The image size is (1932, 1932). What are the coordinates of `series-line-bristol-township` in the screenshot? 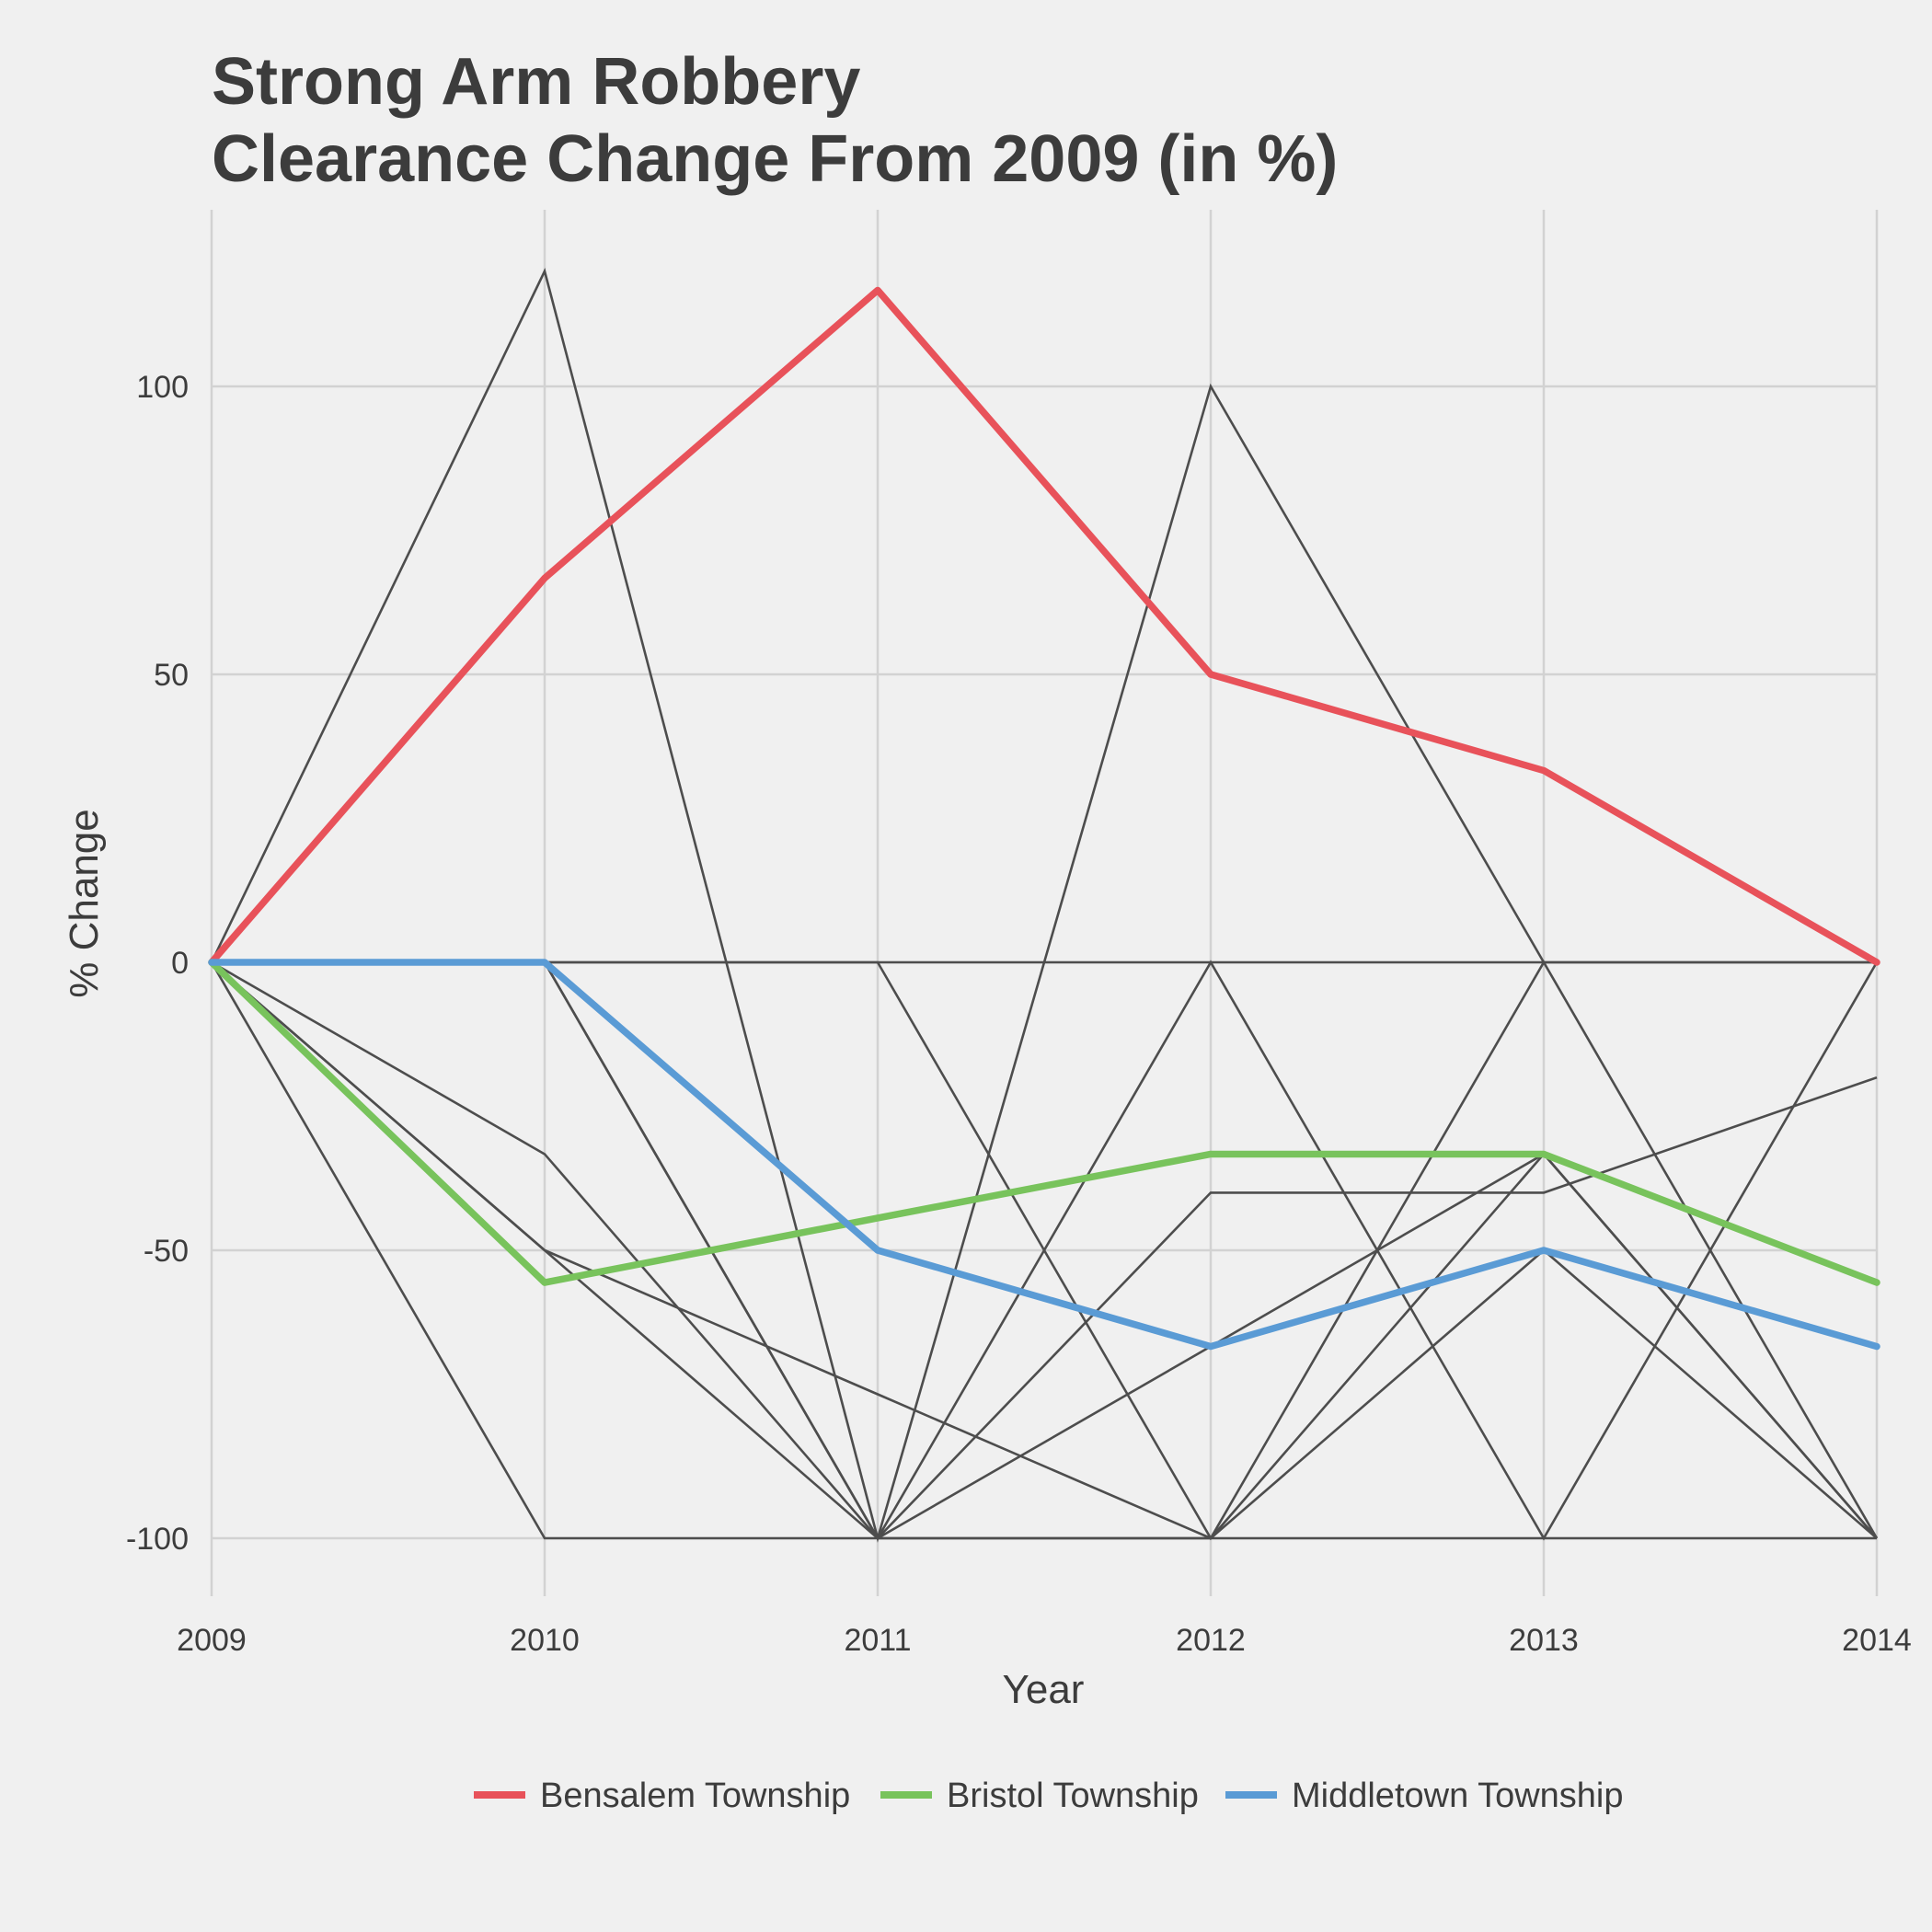 It's located at (1044, 1122).